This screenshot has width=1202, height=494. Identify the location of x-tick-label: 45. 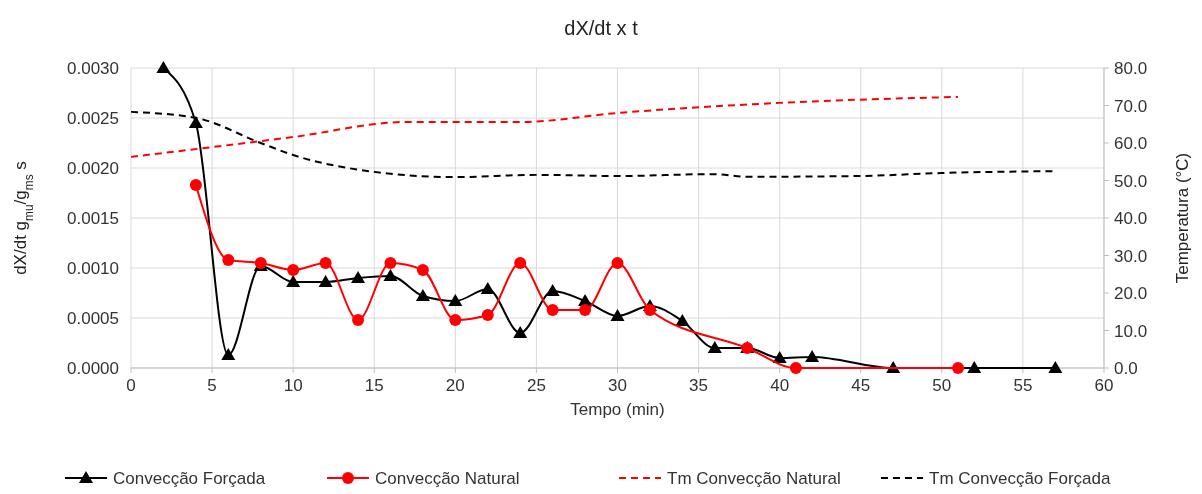
(861, 385).